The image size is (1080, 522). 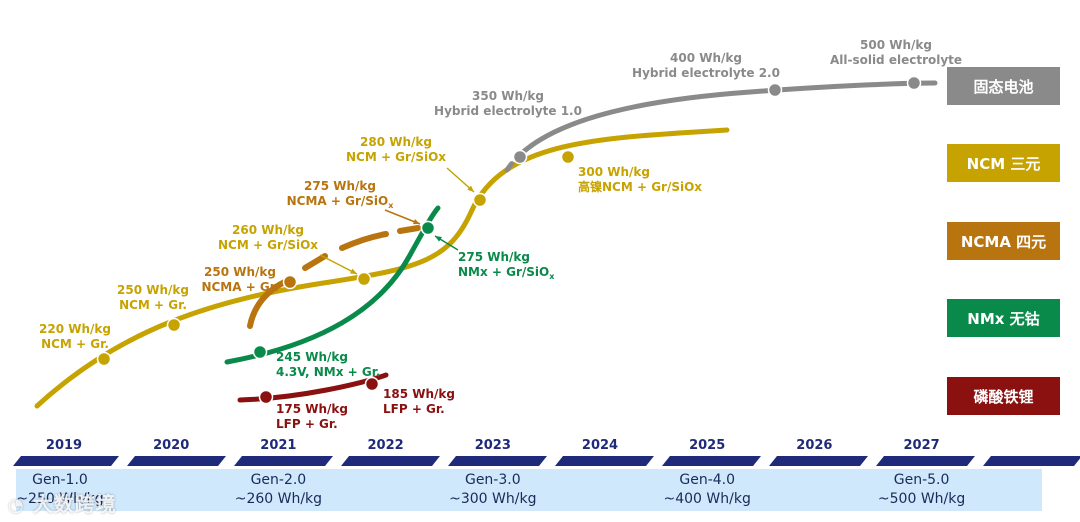 I want to click on solid-point-label: 400 Wh/kg, so click(x=706, y=58).